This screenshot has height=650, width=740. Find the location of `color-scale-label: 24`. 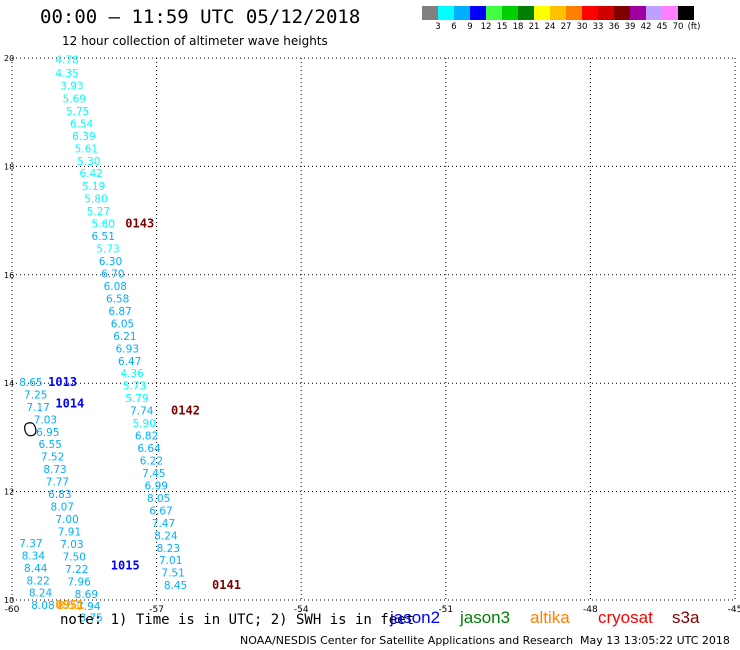

color-scale-label: 24 is located at coordinates (550, 27).